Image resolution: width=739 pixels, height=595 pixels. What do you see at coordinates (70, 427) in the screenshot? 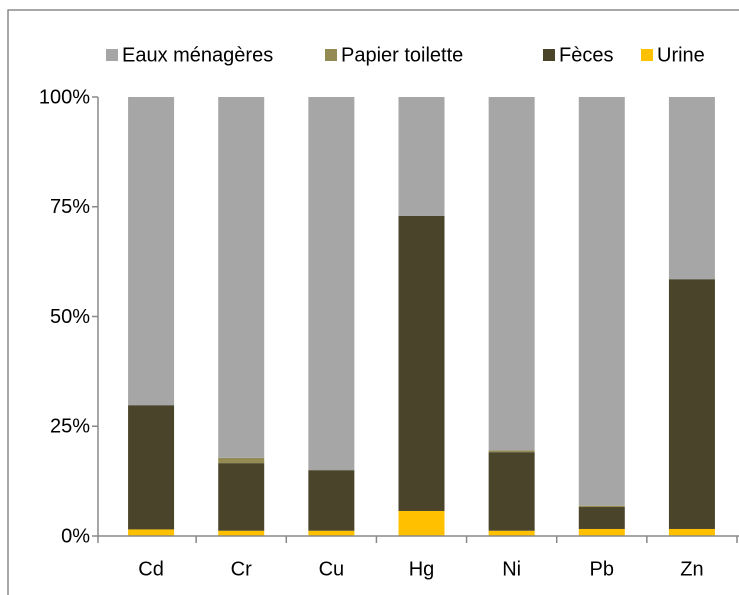
I see `y-tick-label: 25%` at bounding box center [70, 427].